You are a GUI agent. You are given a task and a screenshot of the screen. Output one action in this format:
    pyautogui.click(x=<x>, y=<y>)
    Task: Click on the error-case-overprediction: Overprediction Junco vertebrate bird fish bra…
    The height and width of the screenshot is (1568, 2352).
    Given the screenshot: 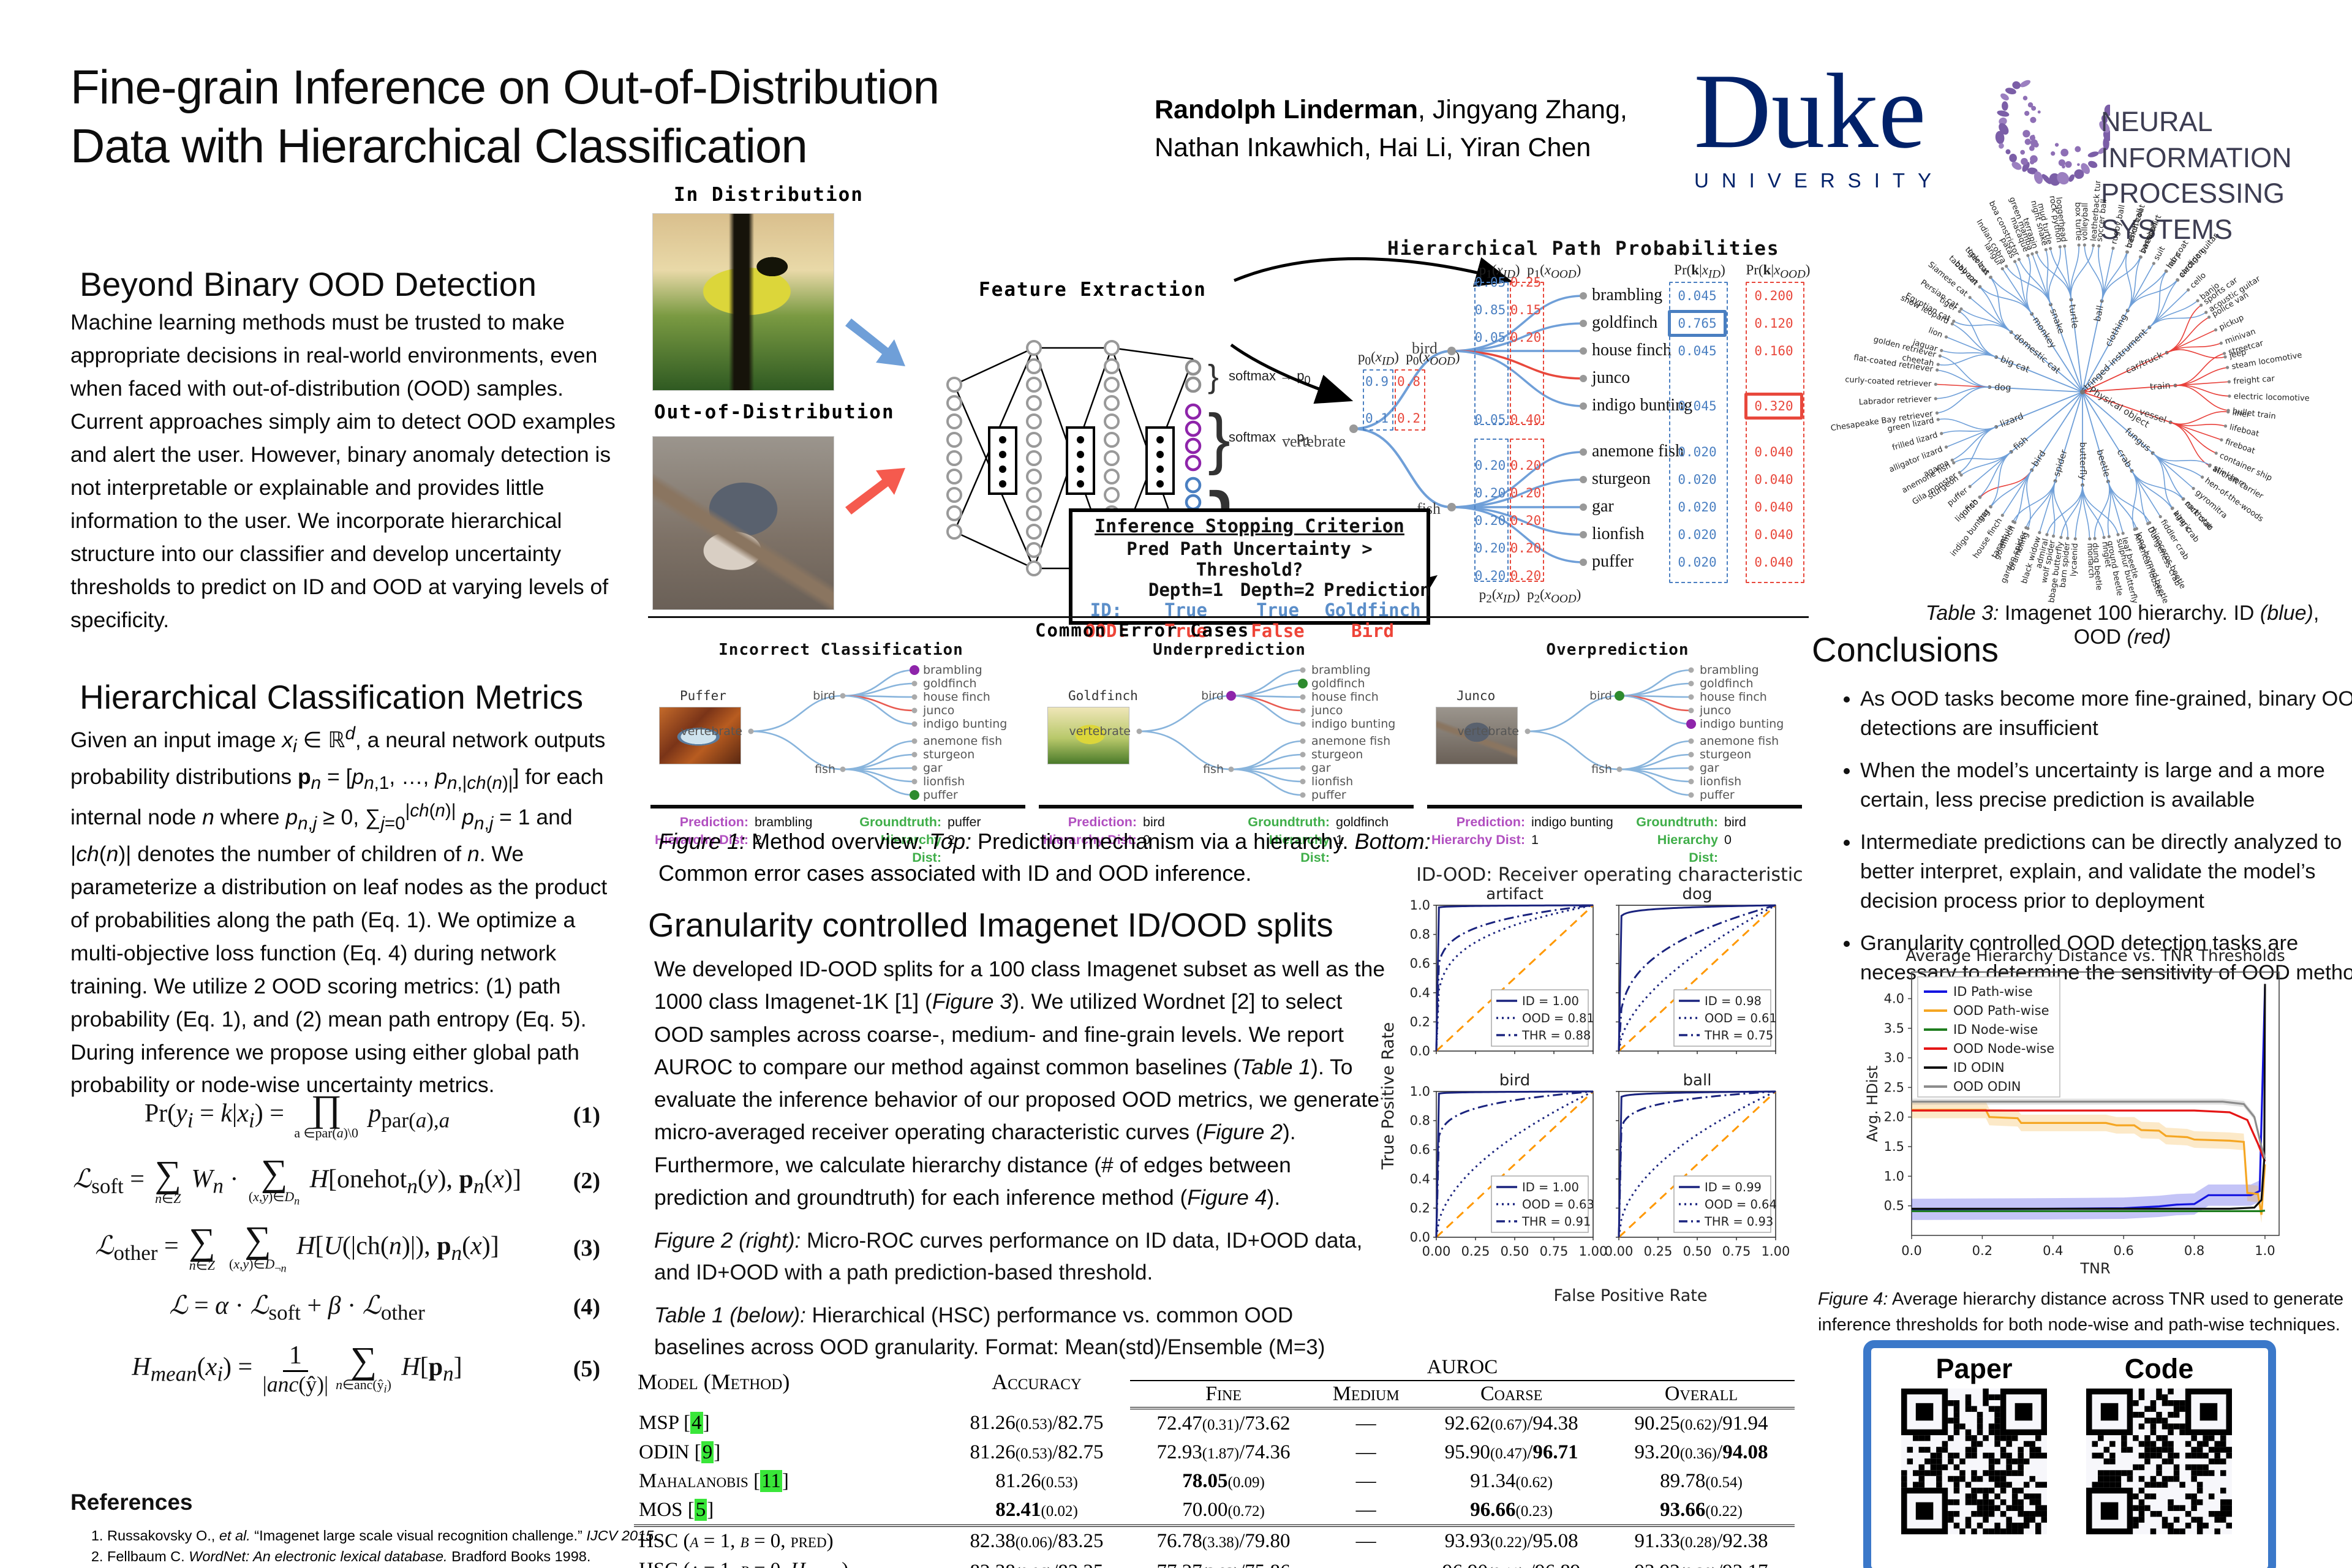 What is the action you would take?
    pyautogui.click(x=1618, y=753)
    